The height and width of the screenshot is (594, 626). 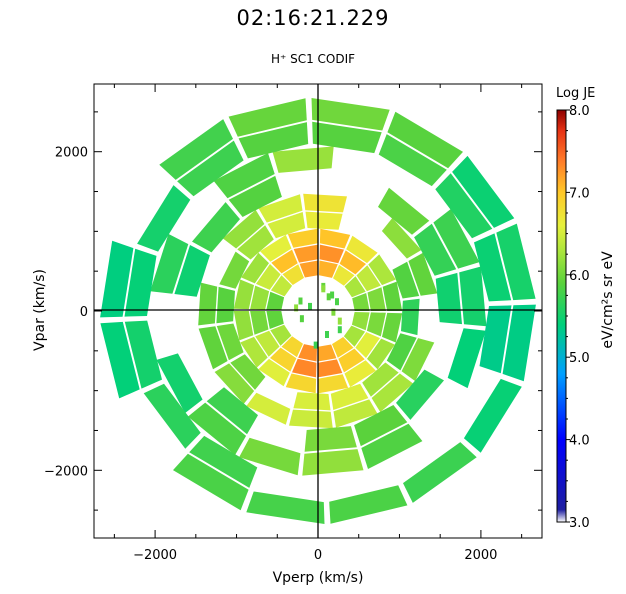 I want to click on colorbar-ticks: 8.0 7.0 6.0 5.0 4.0 3.0, so click(x=578, y=317).